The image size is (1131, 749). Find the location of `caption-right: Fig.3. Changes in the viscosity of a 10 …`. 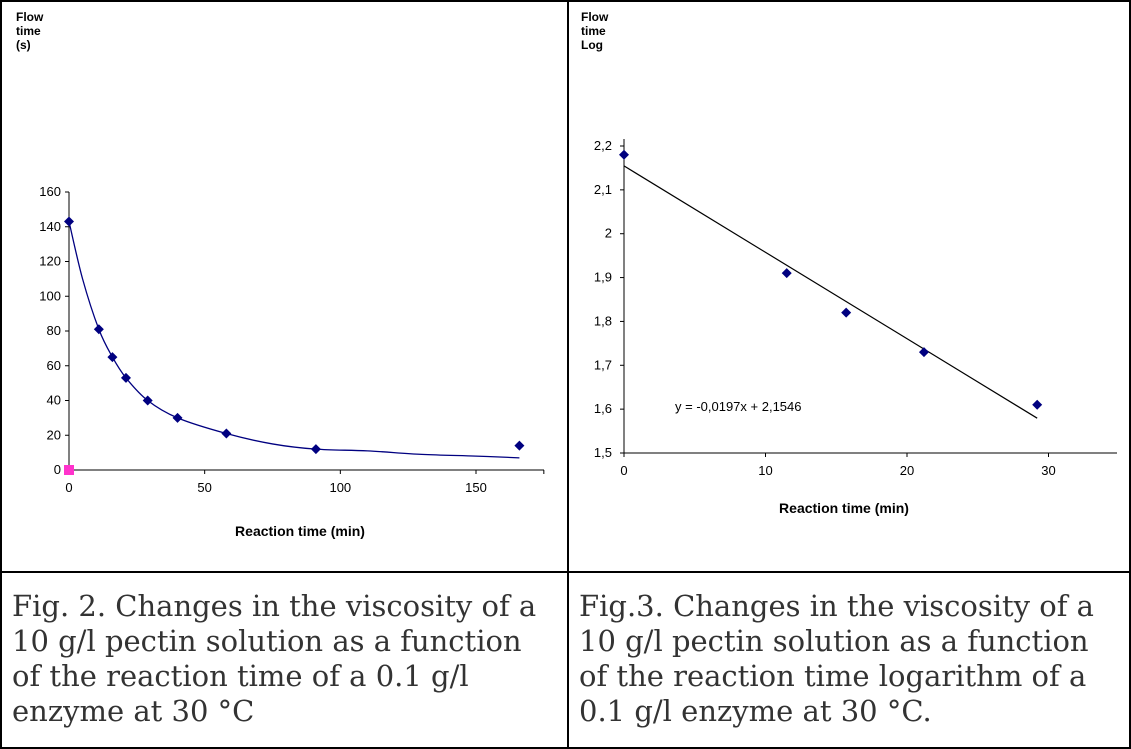

caption-right: Fig.3. Changes in the viscosity of a 10 … is located at coordinates (849, 660).